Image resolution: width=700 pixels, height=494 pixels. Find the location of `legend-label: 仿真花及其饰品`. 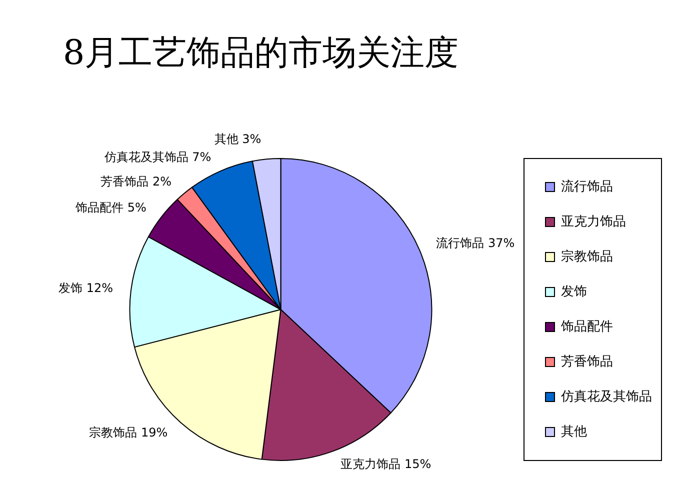

legend-label: 仿真花及其饰品 is located at coordinates (606, 396).